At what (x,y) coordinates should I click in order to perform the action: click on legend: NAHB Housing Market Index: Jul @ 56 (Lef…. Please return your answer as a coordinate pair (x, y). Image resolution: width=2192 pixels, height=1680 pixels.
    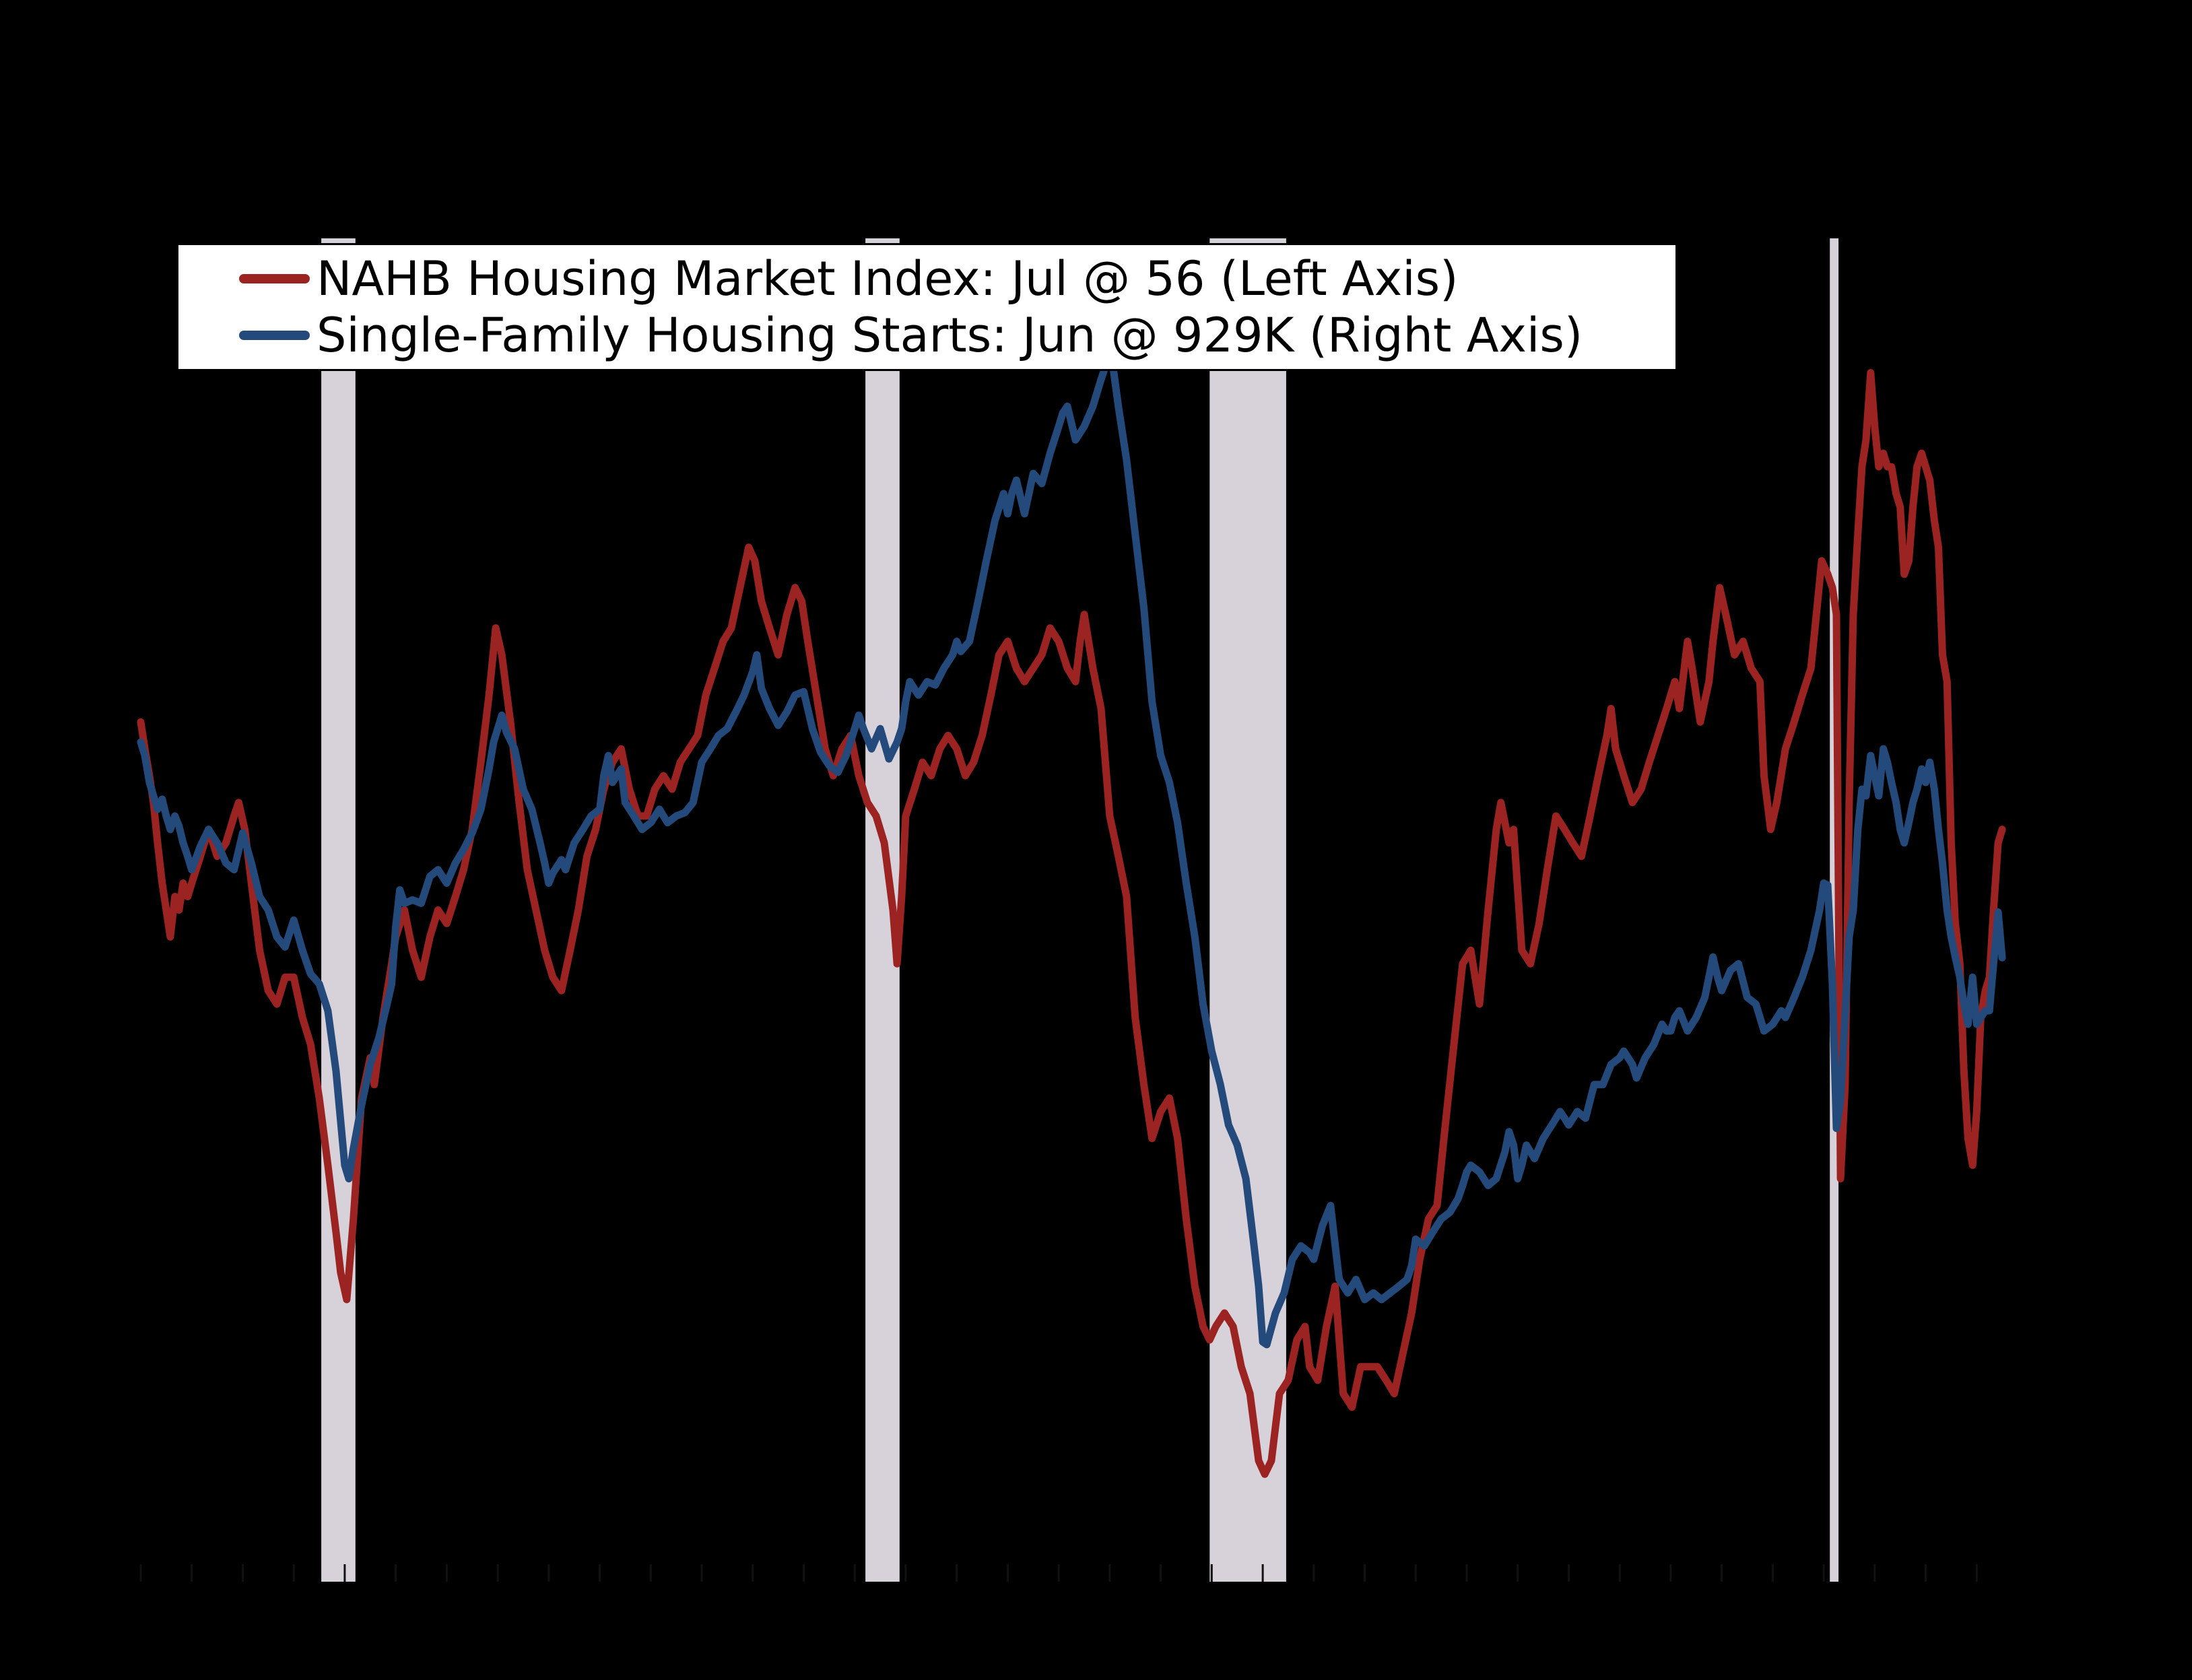
    Looking at the image, I should click on (927, 307).